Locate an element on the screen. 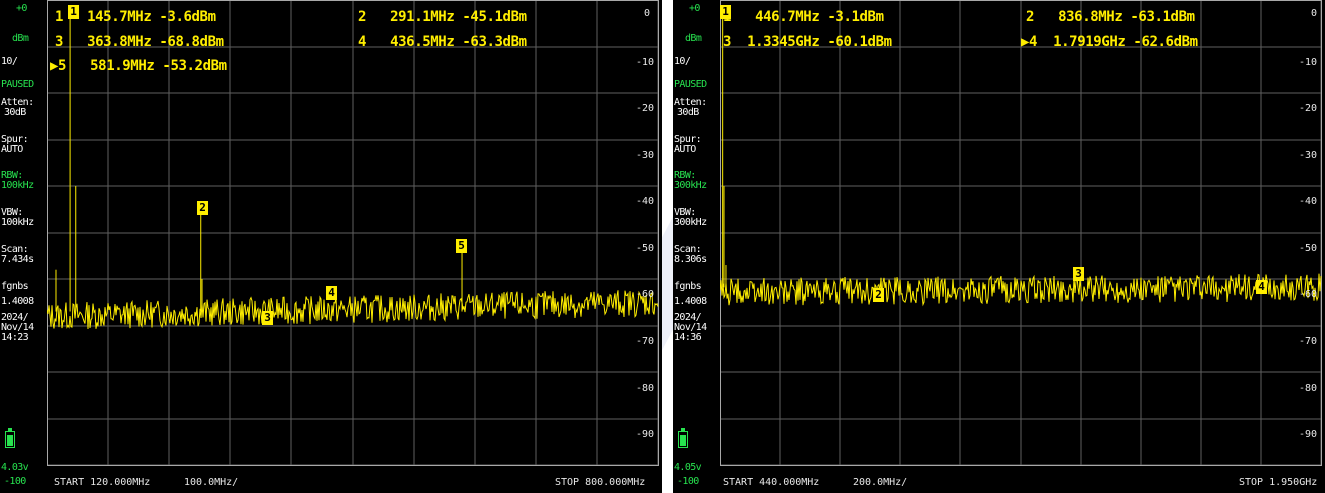  stop-frequency: STOP 800.000MHz is located at coordinates (600, 482).